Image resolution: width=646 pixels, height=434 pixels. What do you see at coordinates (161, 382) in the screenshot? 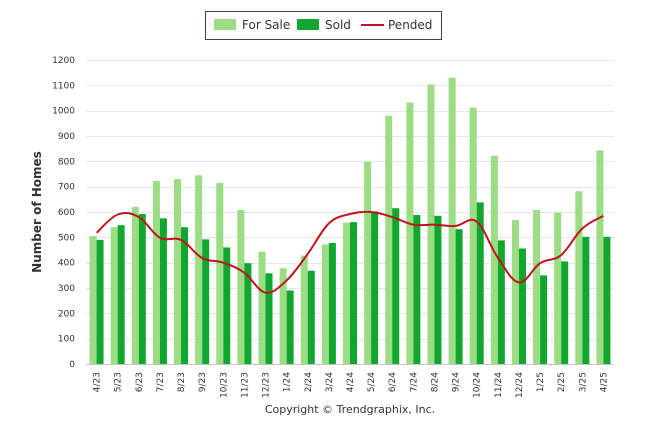
I see `x-tick-label: 7/23` at bounding box center [161, 382].